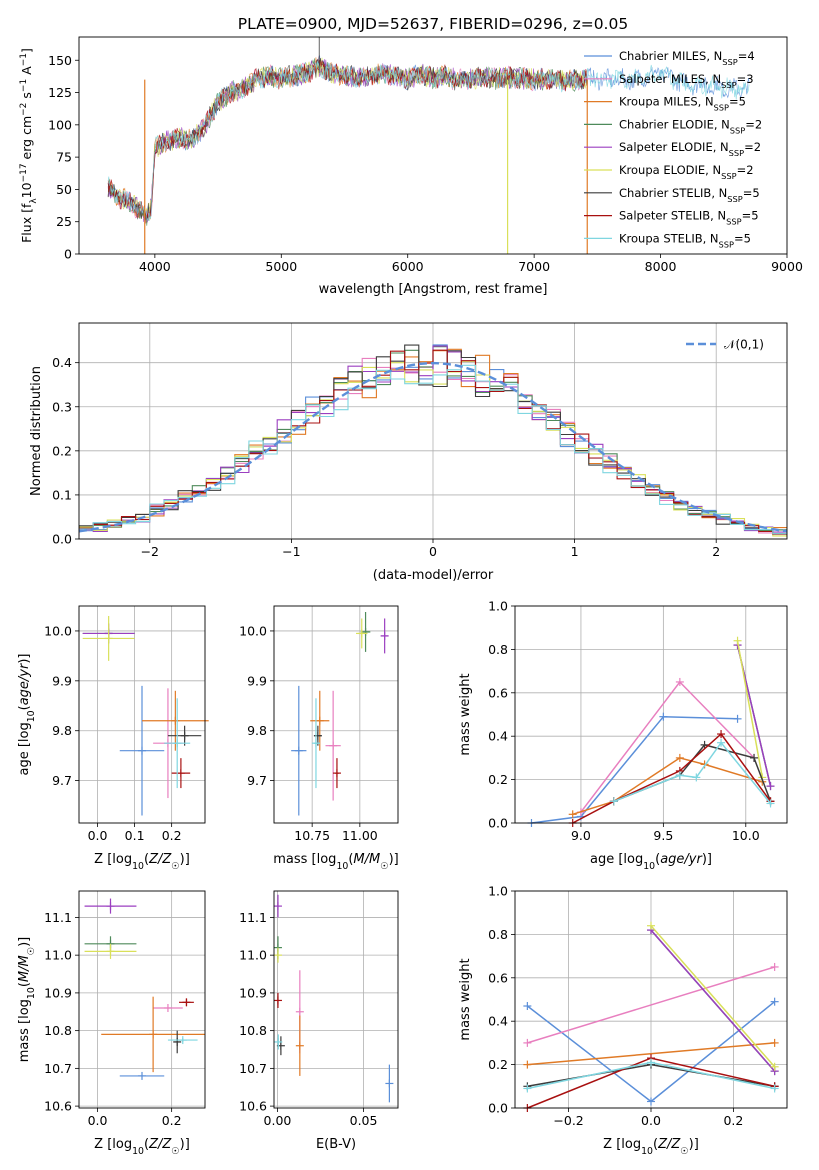  Describe the element at coordinates (62, 406) in the screenshot. I see `y-tick-label: 0.3` at that location.